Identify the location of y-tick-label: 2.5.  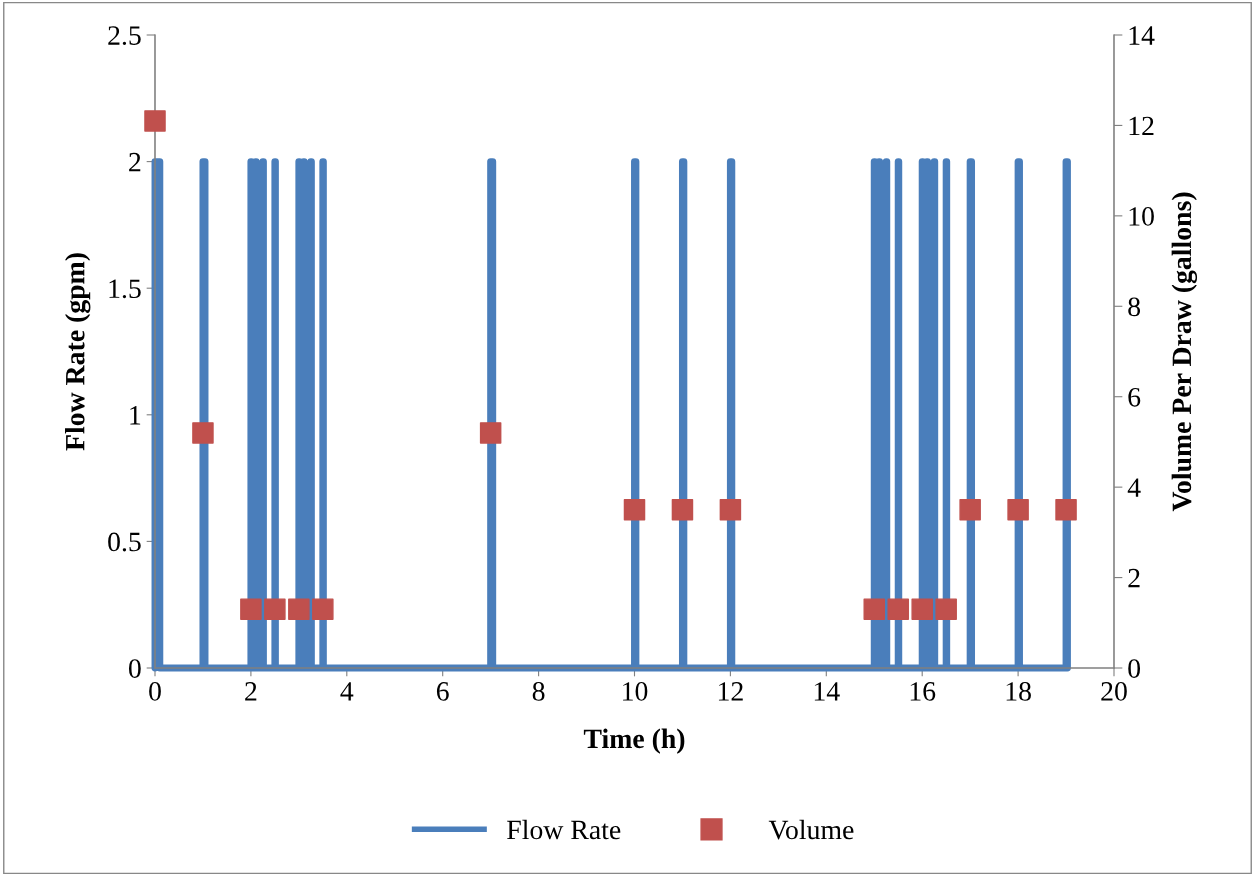
(124, 36).